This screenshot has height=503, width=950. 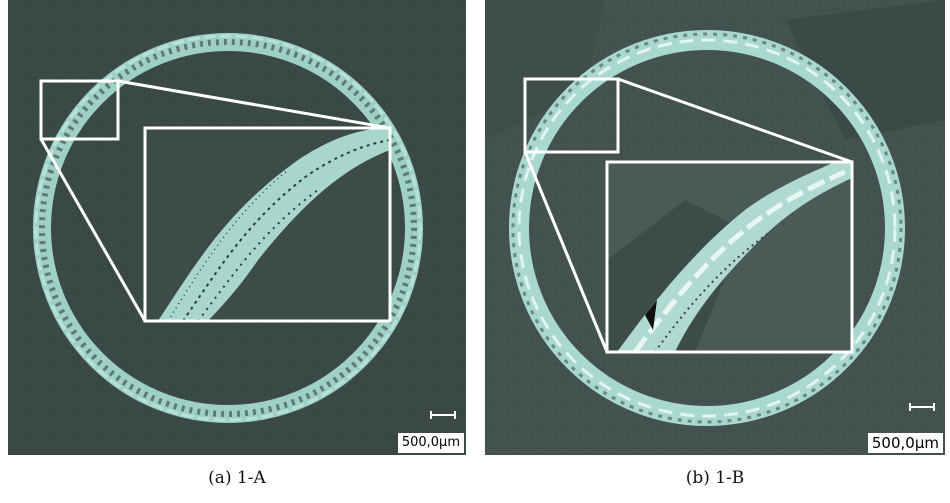 I want to click on caption-b: (b) 1-B, so click(x=715, y=478).